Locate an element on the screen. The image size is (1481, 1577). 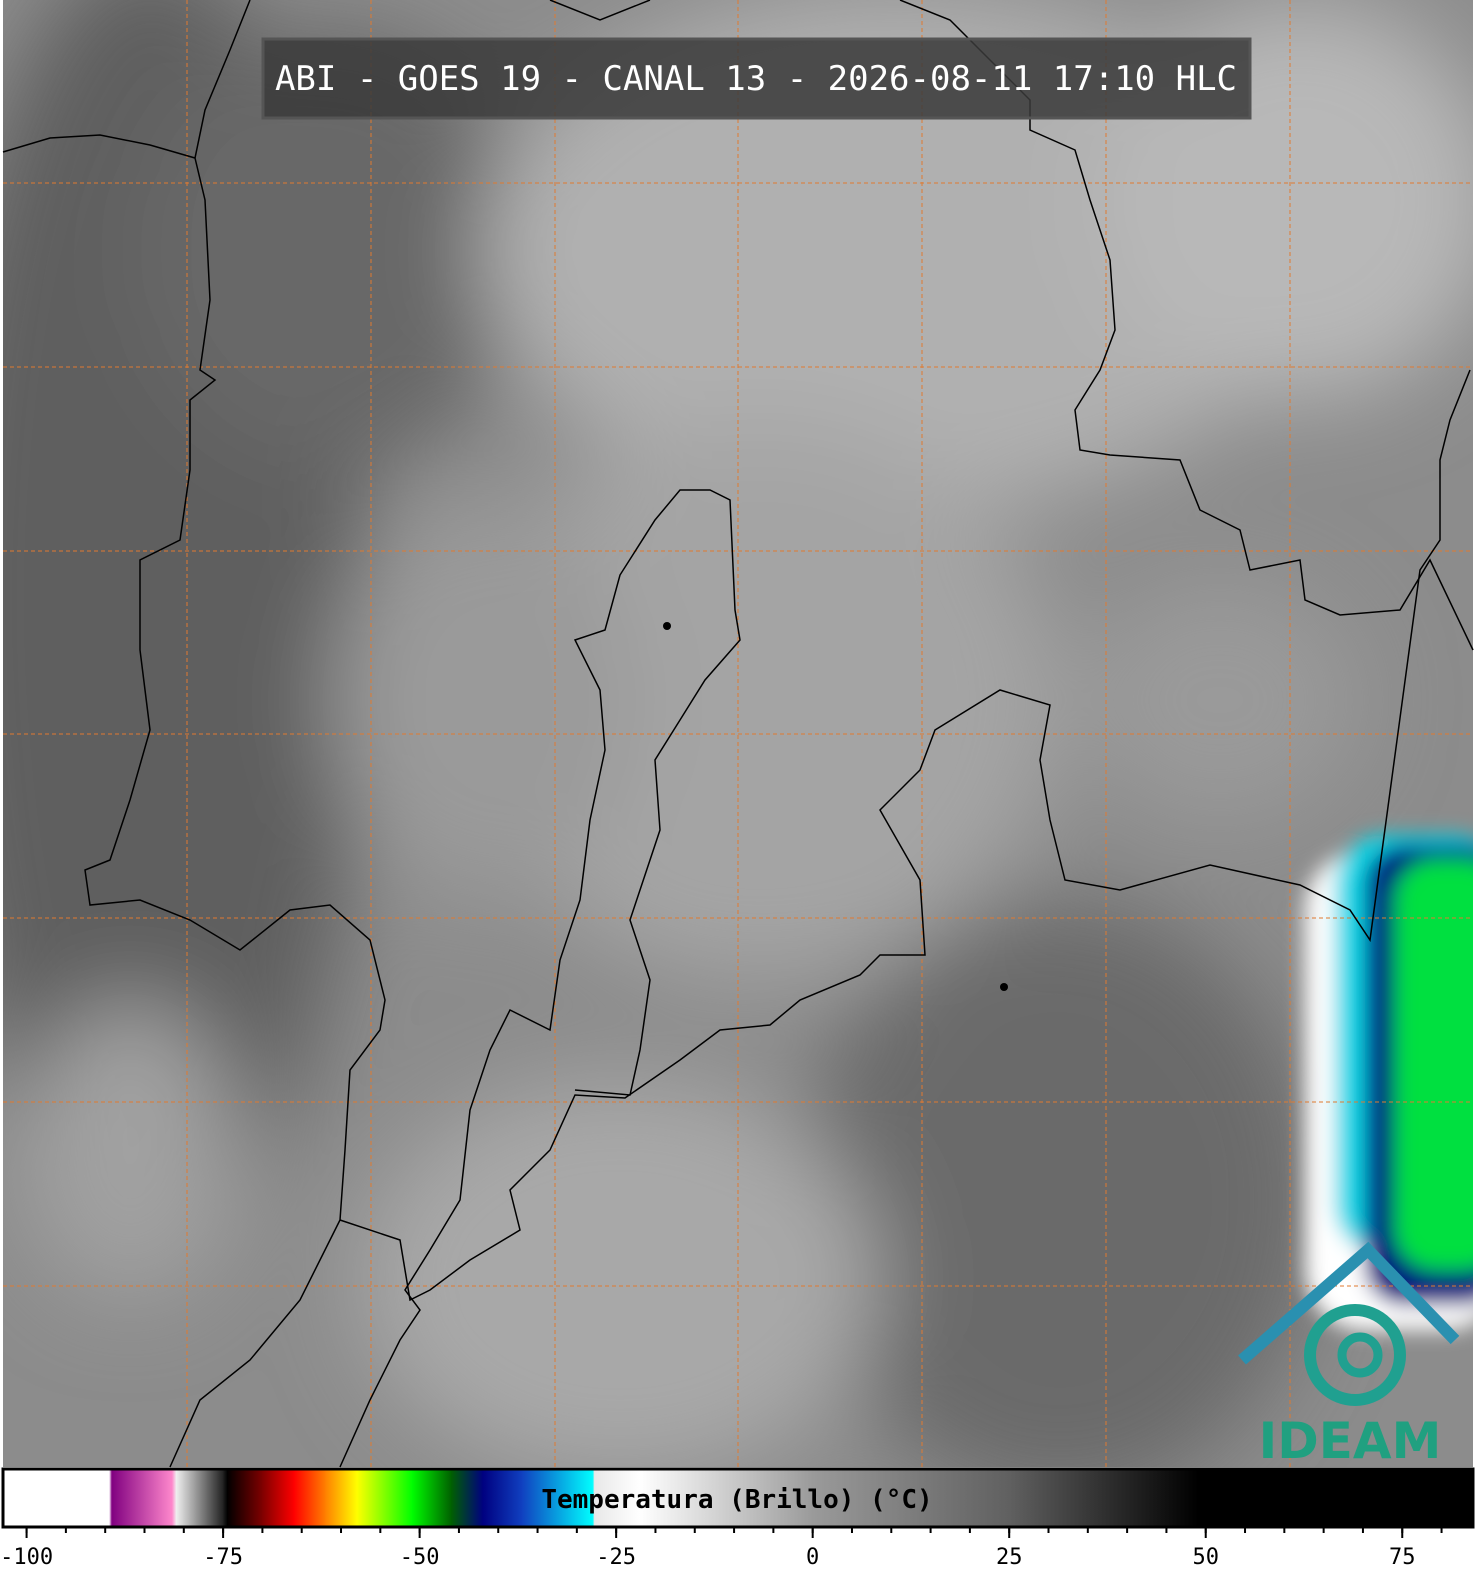
tick-label: 25 is located at coordinates (1009, 1557).